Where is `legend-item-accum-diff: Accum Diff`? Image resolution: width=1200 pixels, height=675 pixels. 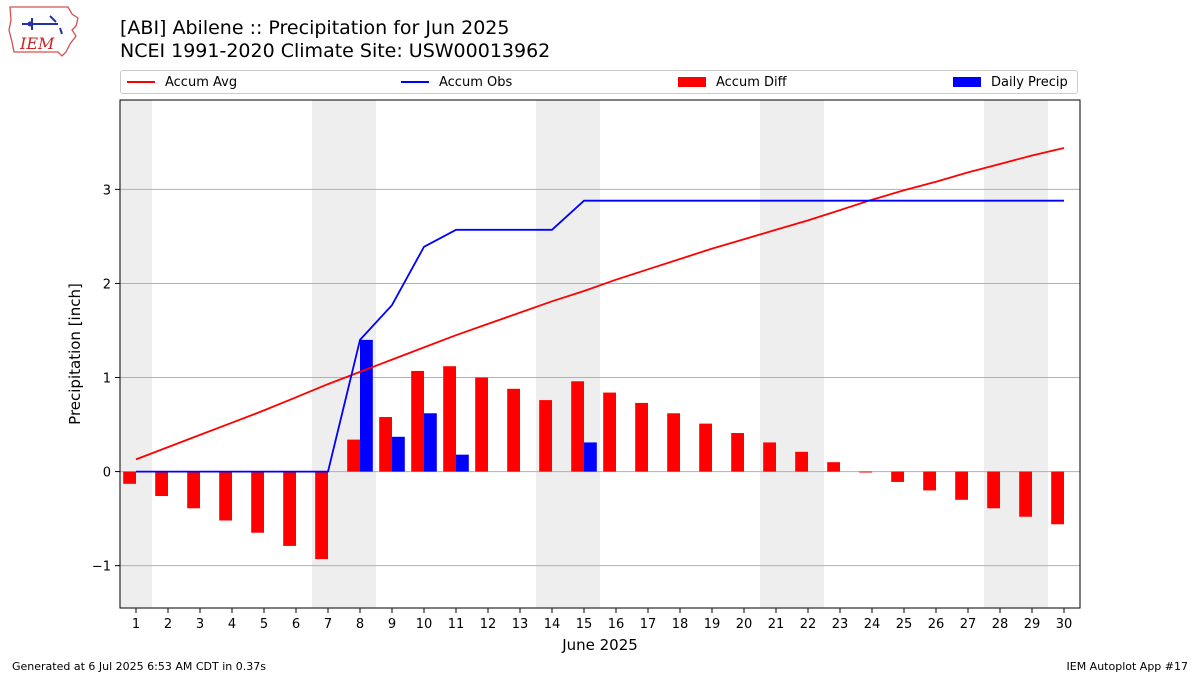
legend-item-accum-diff: Accum Diff is located at coordinates (732, 82).